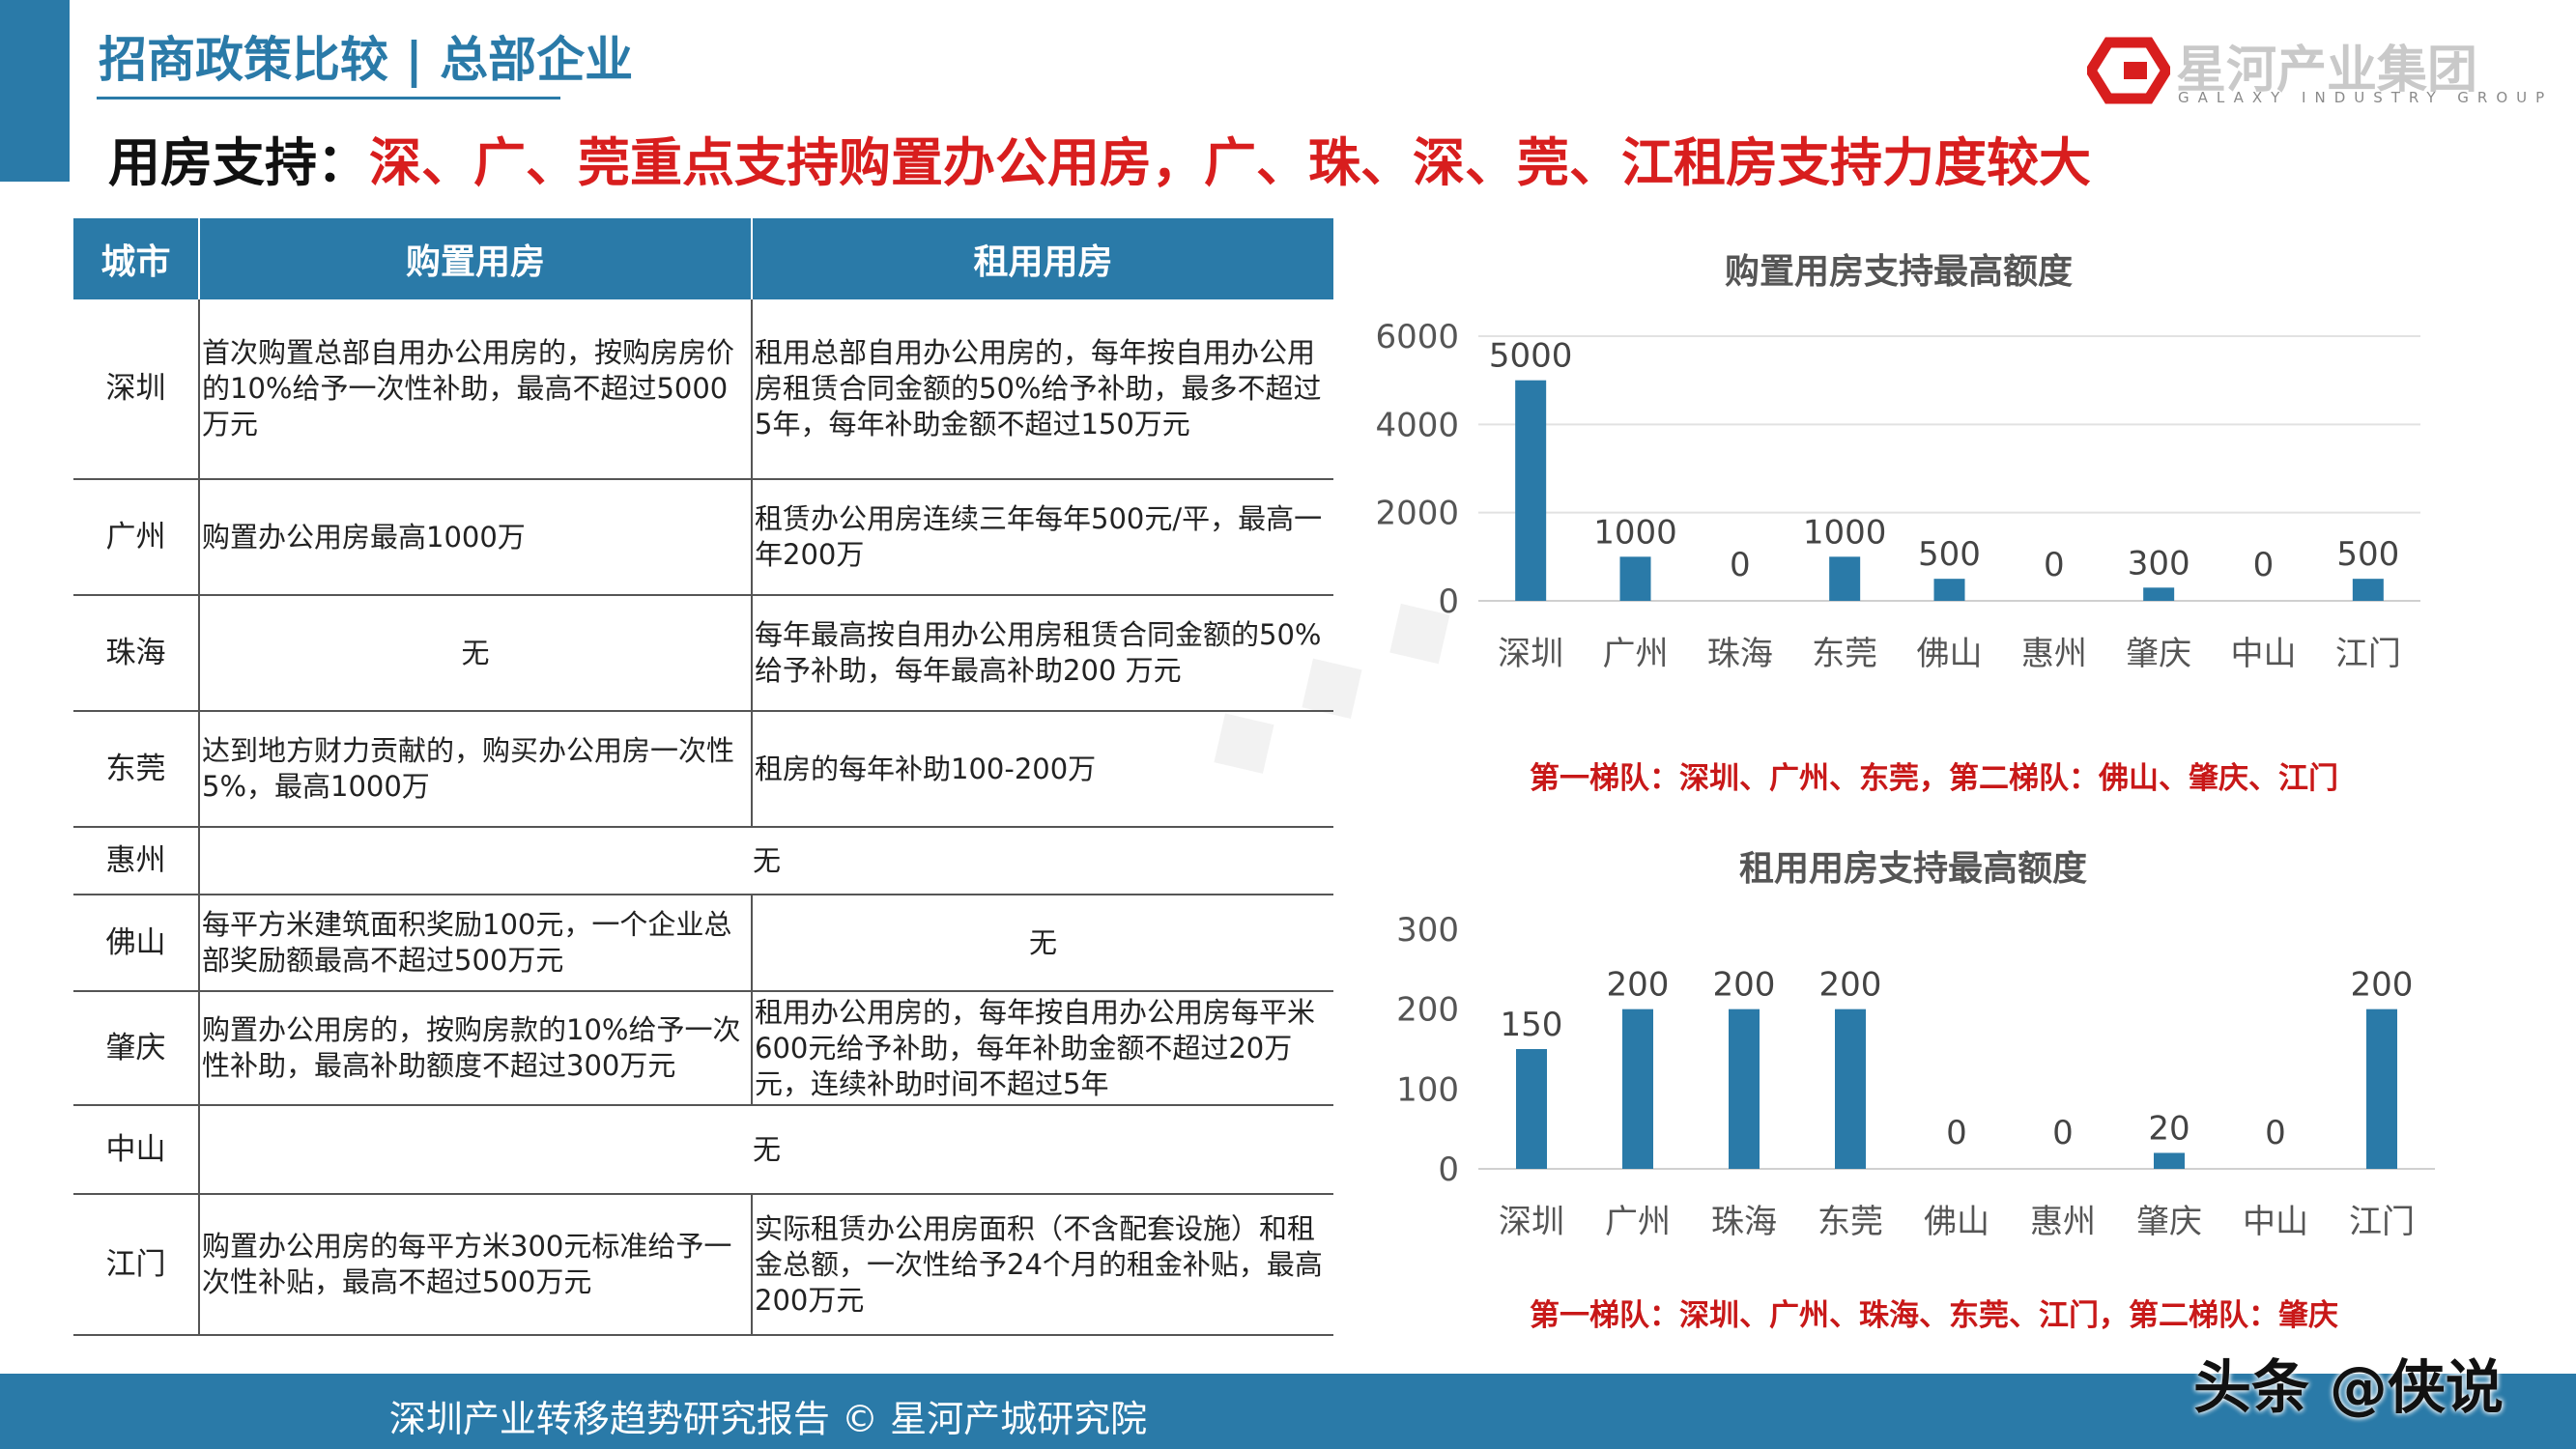  Describe the element at coordinates (1043, 258) in the screenshot. I see `header-rent: 租用用房` at that location.